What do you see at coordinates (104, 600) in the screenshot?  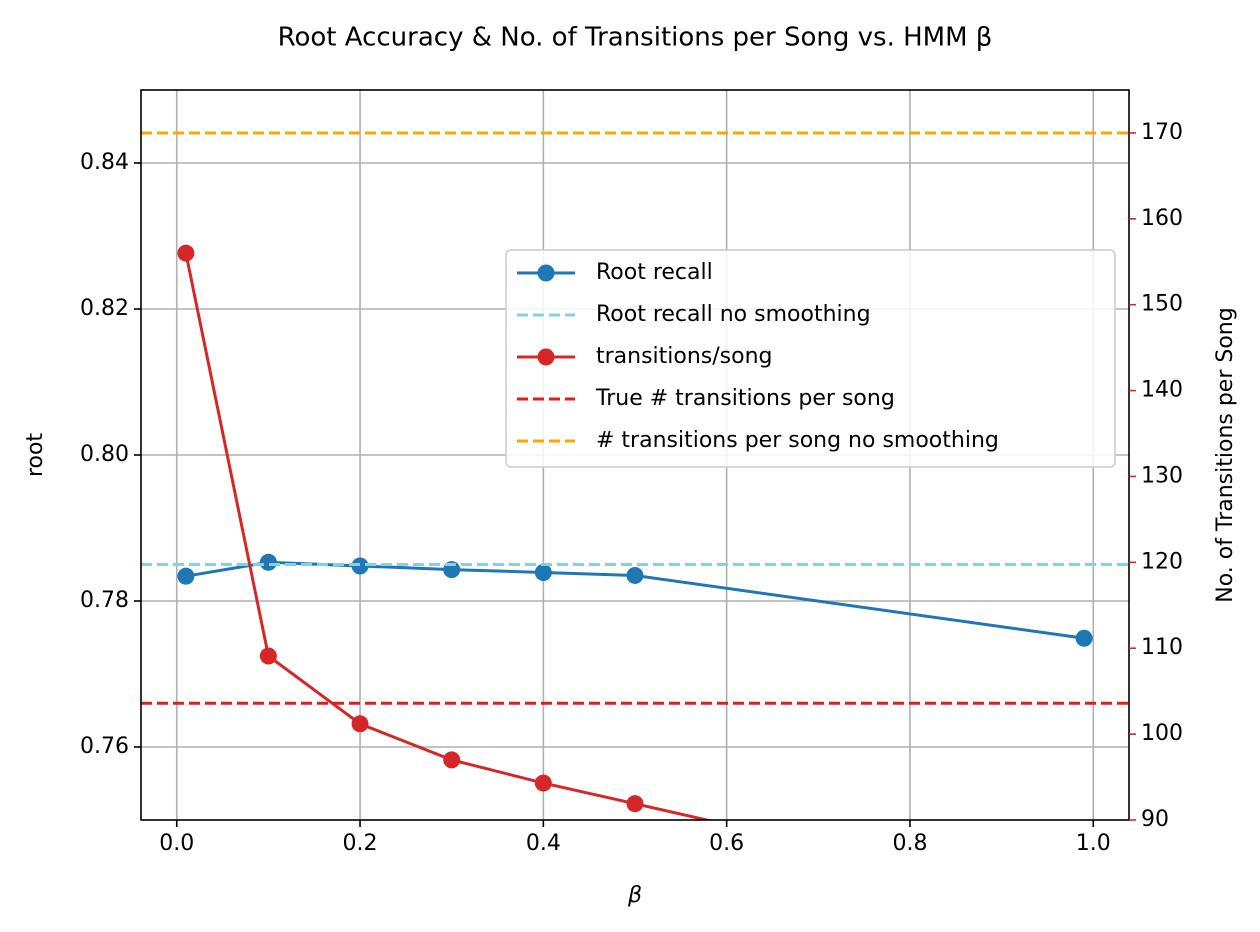 I see `y-tick-label: 0.78` at bounding box center [104, 600].